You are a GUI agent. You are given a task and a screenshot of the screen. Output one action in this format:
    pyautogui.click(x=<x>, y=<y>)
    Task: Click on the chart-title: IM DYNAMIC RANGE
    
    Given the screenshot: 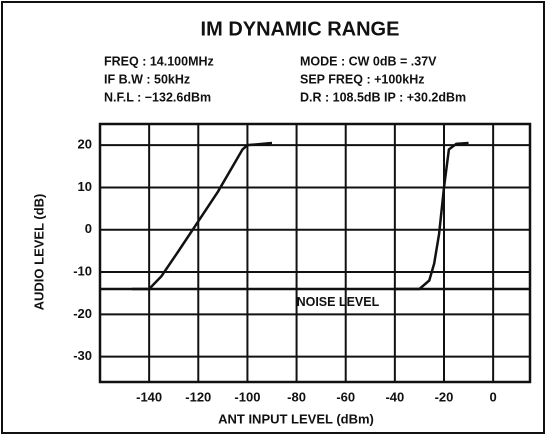 What is the action you would take?
    pyautogui.click(x=300, y=29)
    